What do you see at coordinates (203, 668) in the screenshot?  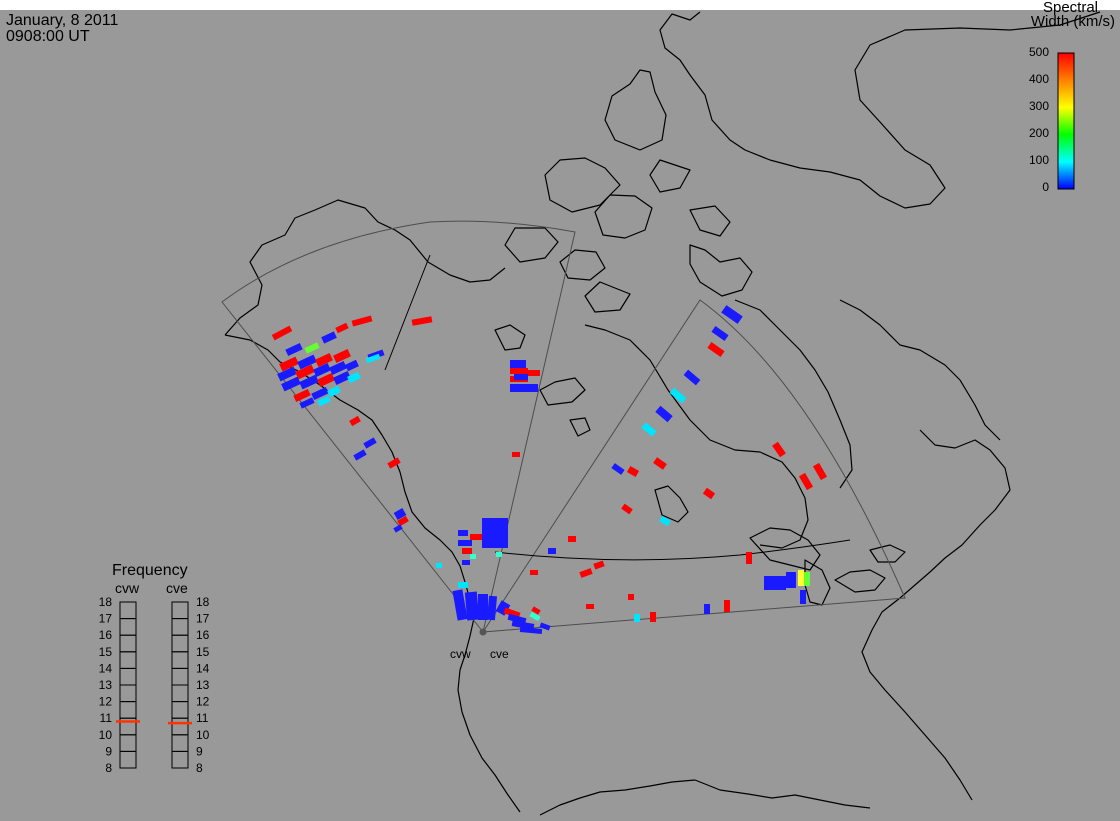 I see `frequency-cve-tick: 14` at bounding box center [203, 668].